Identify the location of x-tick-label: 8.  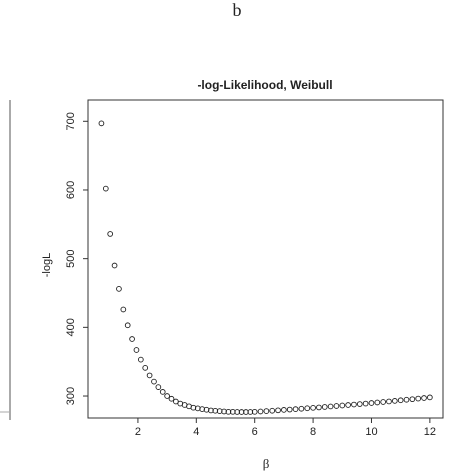
(313, 432).